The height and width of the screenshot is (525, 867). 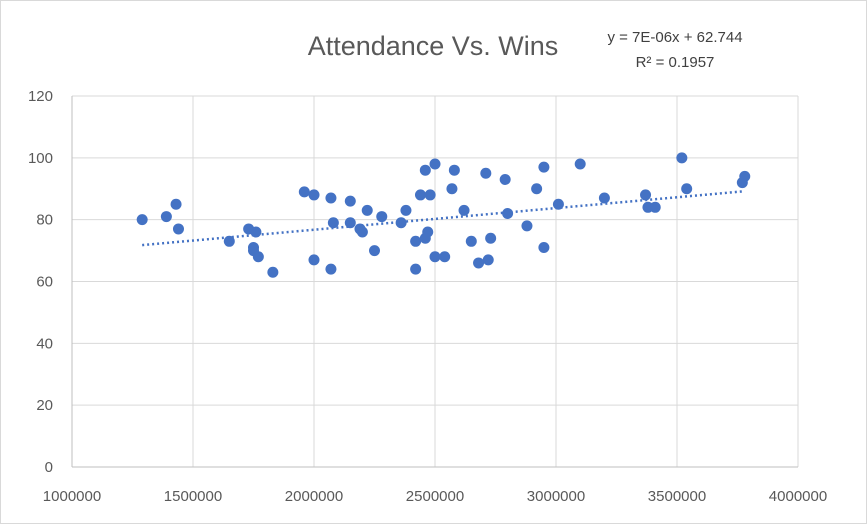 I want to click on trendline-r-squared: R² = 0.1957, so click(x=675, y=62).